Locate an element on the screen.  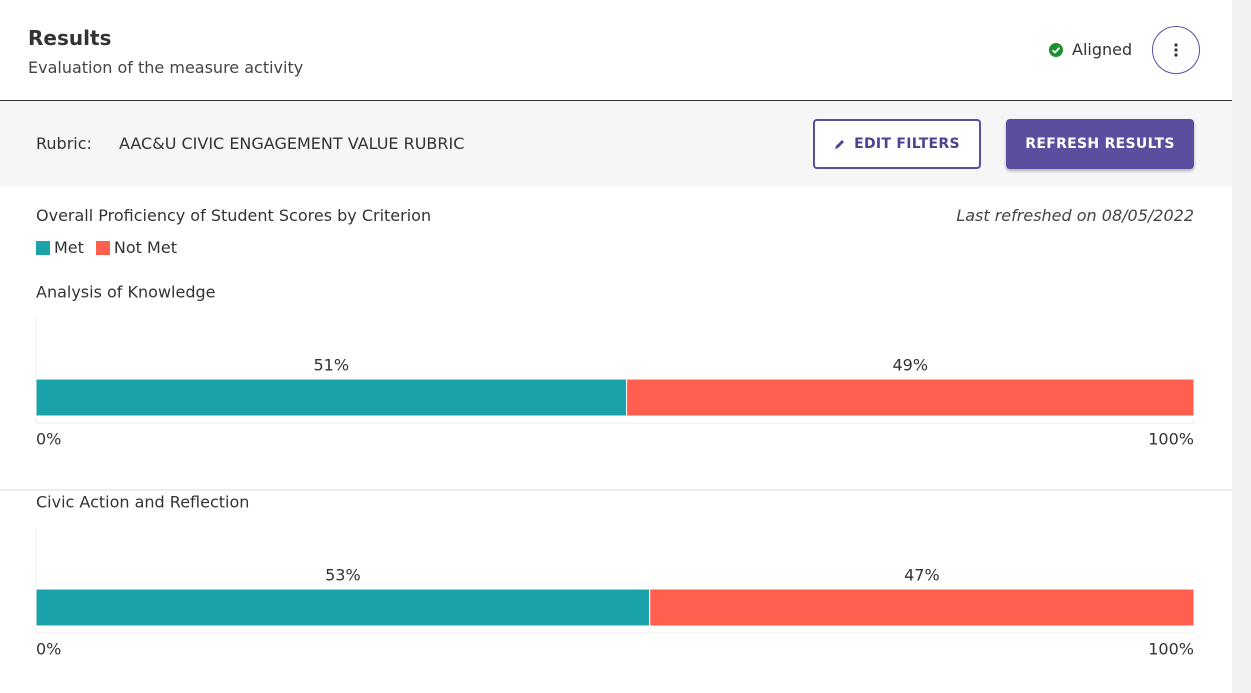
refreshed-note: Last refreshed on 08/05/2022 is located at coordinates (1075, 215).